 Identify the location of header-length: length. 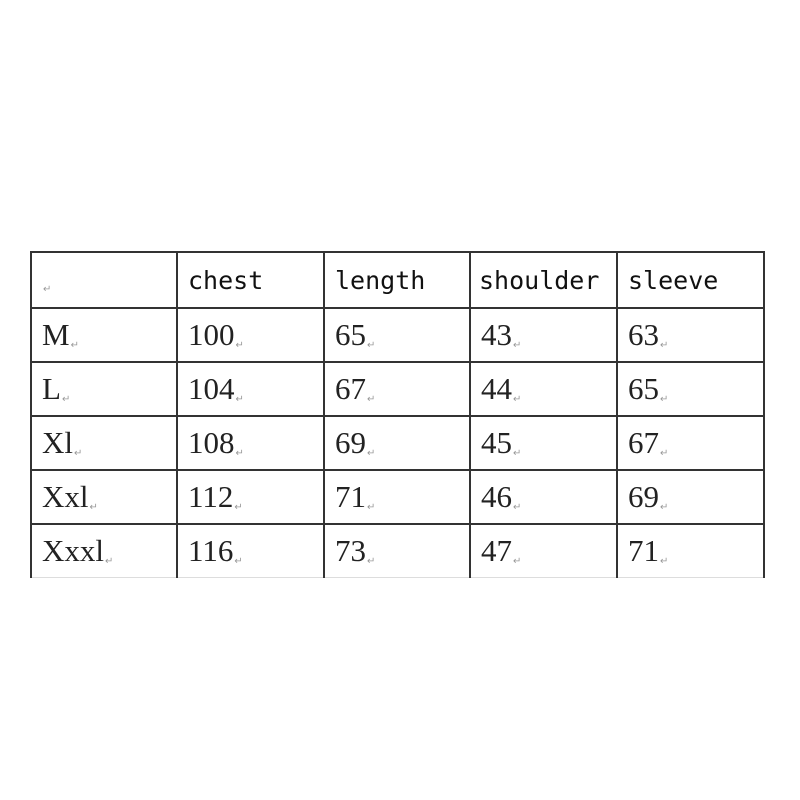
(397, 280).